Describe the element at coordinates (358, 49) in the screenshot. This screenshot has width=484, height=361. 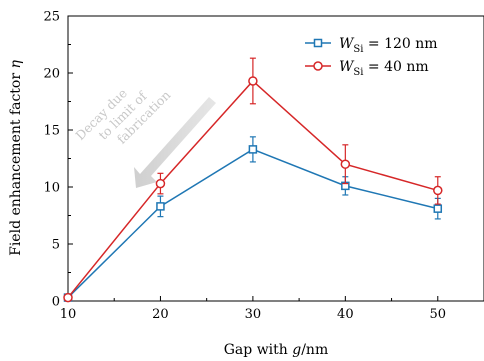
I see `legend-label-series-1-sub: Si` at that location.